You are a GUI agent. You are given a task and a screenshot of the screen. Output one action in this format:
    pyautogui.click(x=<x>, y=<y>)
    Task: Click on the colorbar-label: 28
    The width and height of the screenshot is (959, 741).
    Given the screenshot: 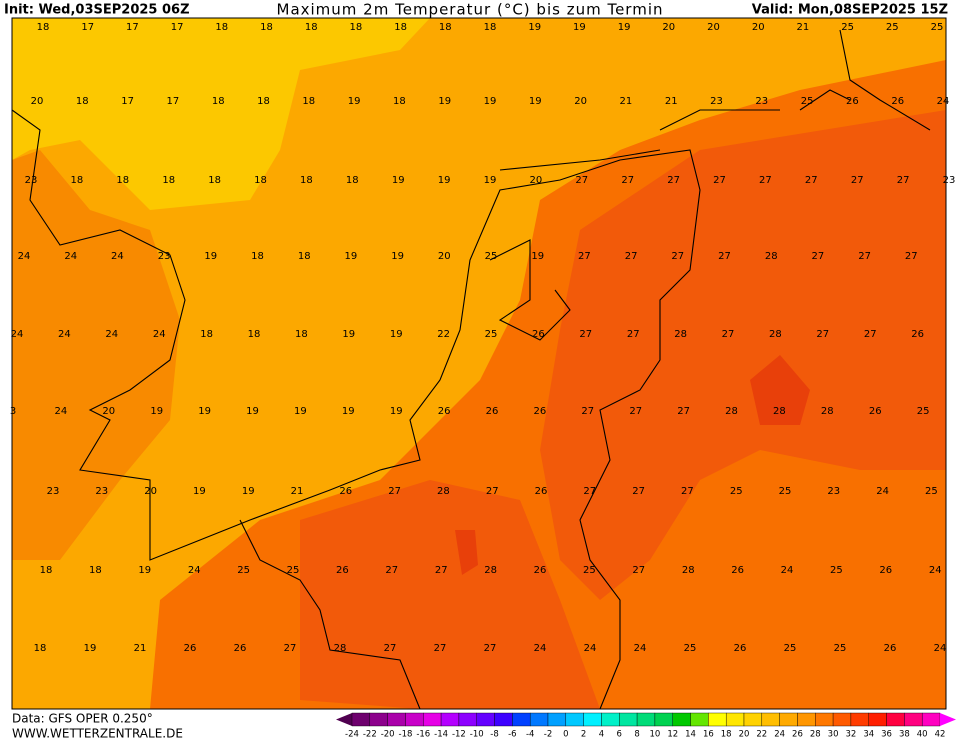 What is the action you would take?
    pyautogui.click(x=815, y=735)
    